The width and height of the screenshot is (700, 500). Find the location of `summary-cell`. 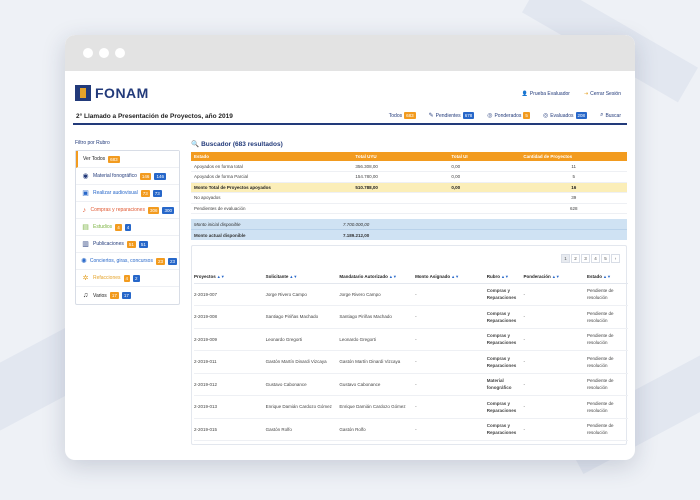

summary-cell is located at coordinates (484, 208).